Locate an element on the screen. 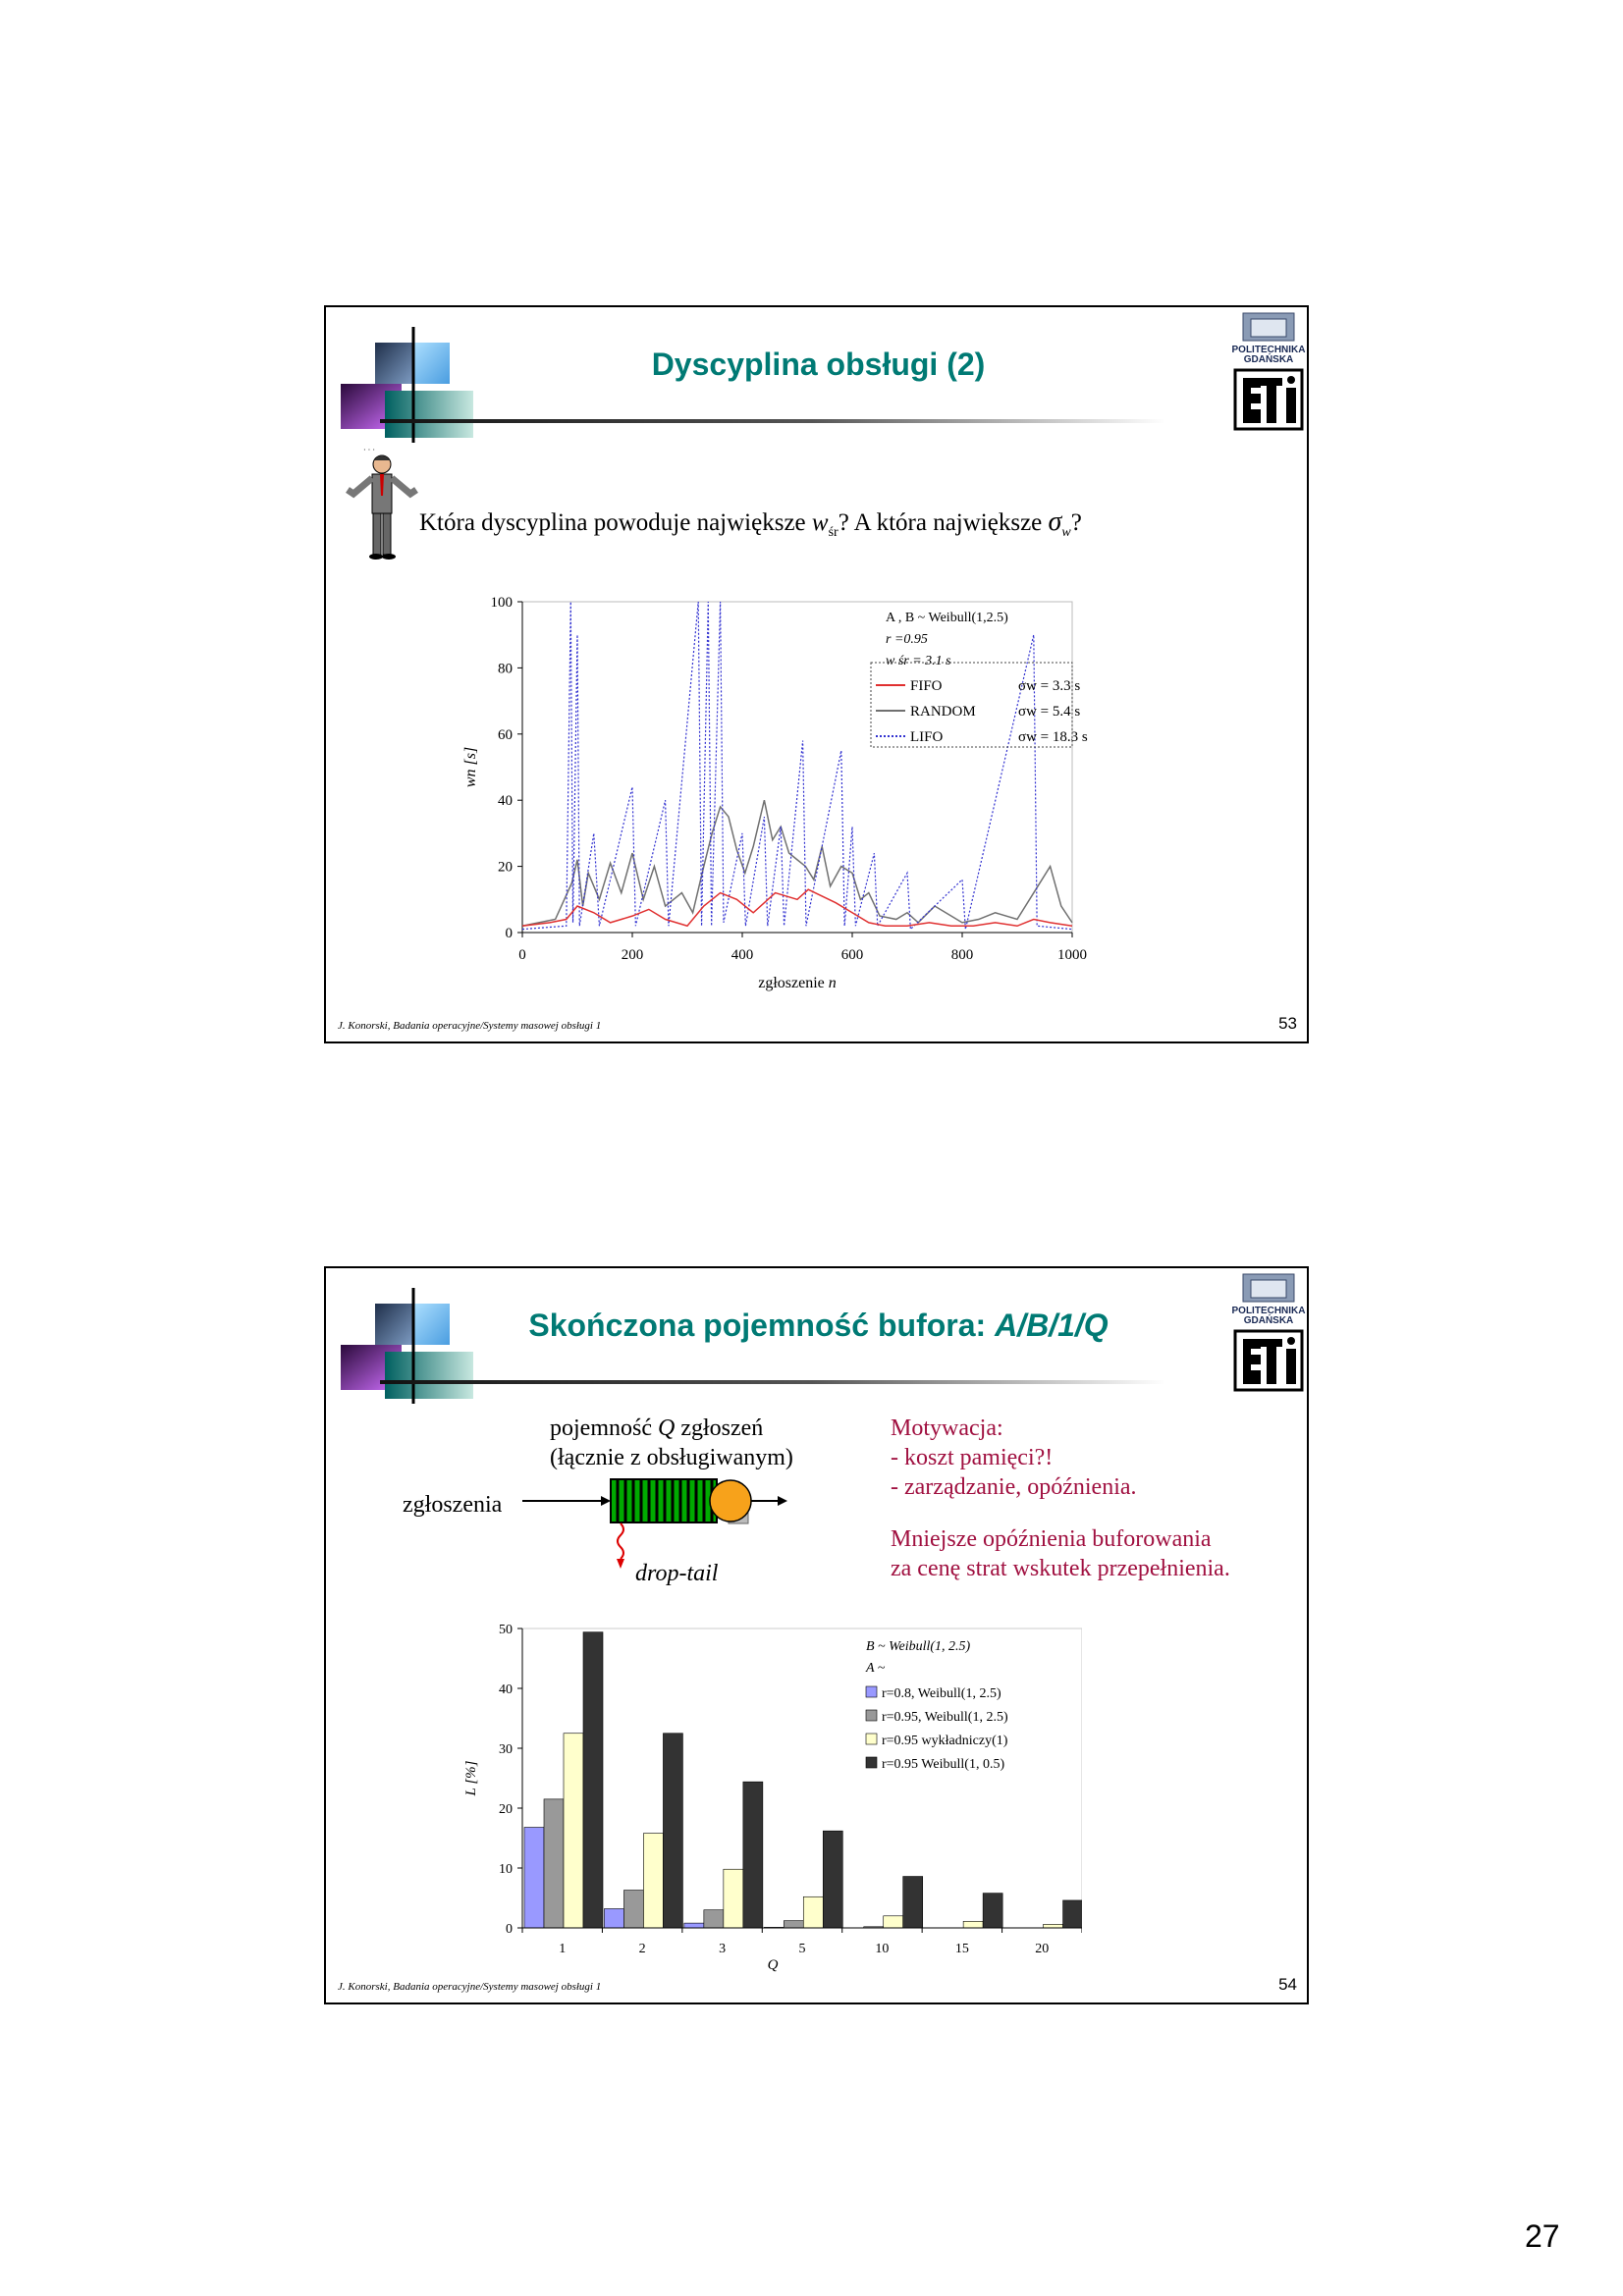 Image resolution: width=1623 pixels, height=2296 pixels. y-tick-label: 40 is located at coordinates (506, 1689).